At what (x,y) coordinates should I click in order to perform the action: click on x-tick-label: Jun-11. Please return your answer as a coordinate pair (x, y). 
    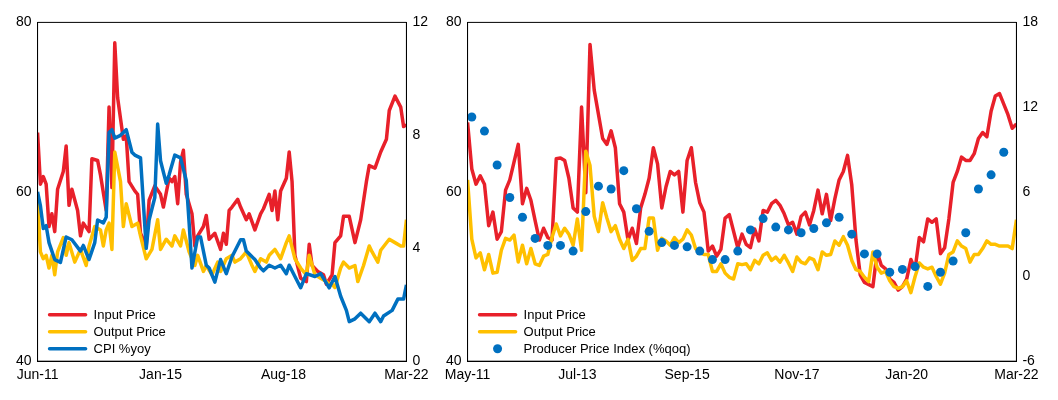
    Looking at the image, I should click on (37, 374).